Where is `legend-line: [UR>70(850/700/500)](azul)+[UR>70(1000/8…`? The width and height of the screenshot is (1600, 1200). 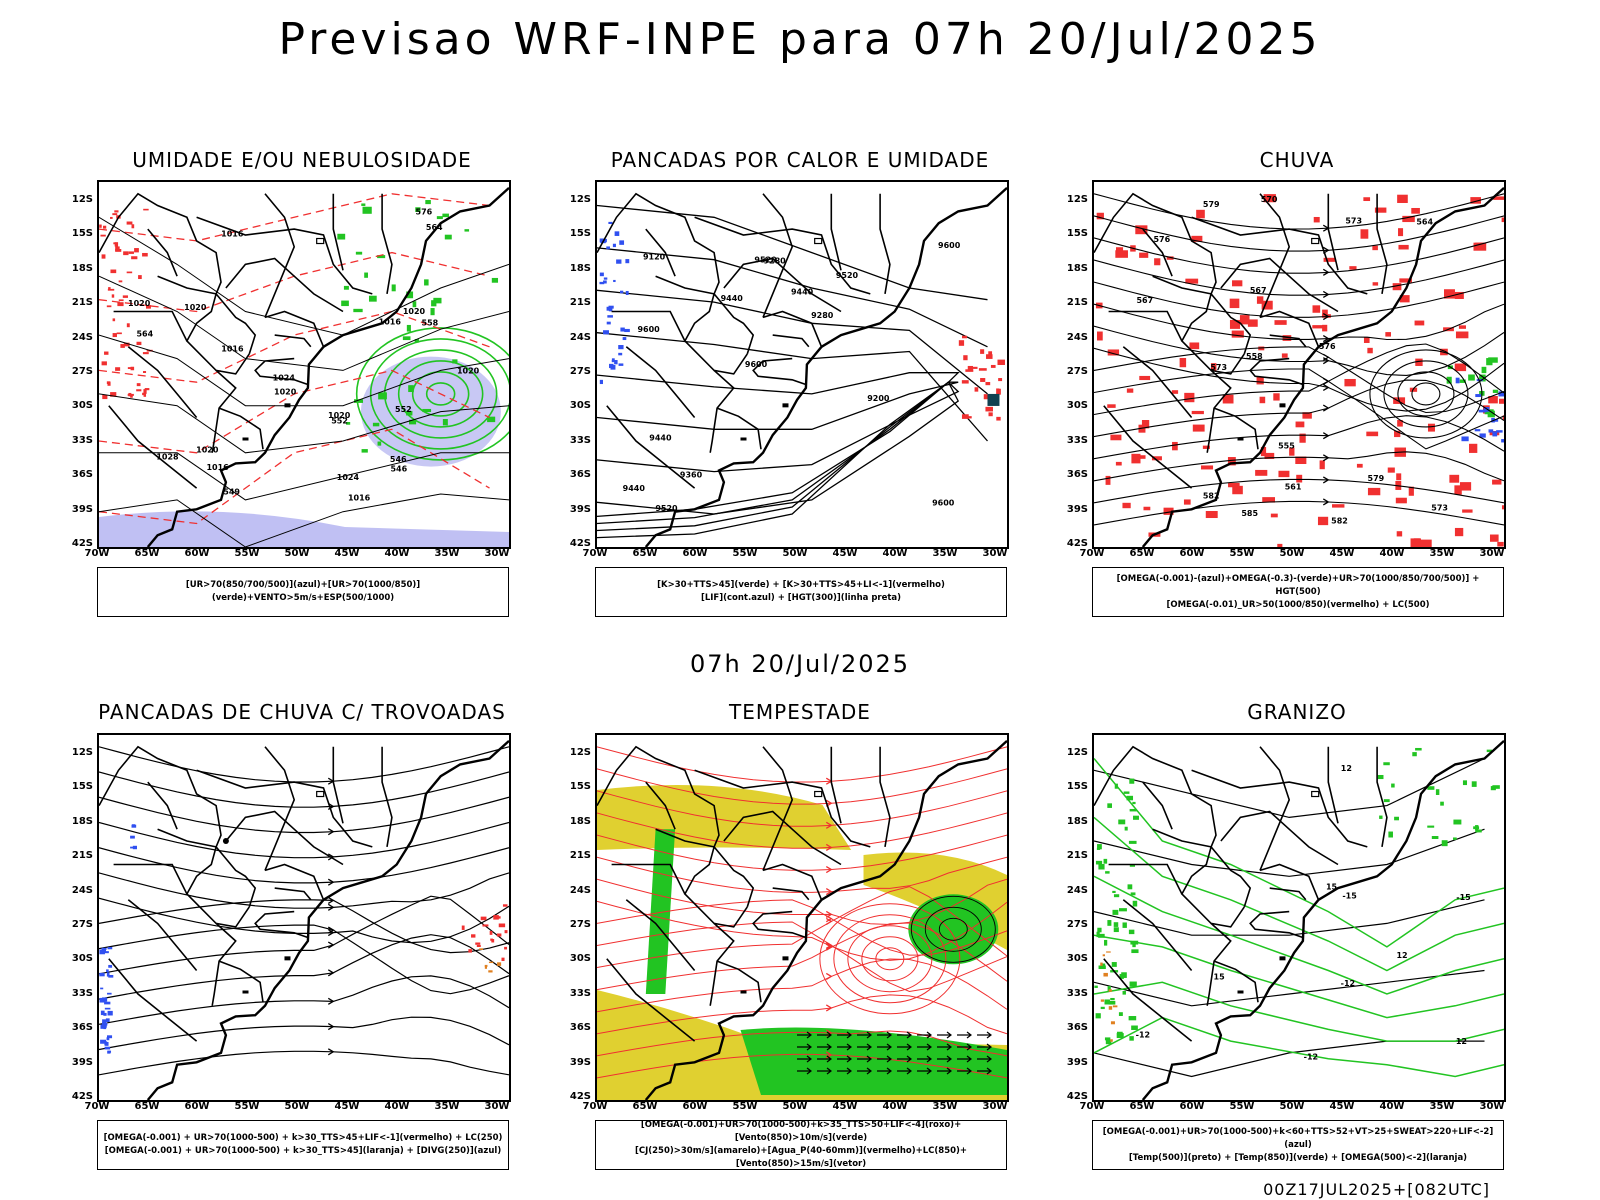
legend-line: [UR>70(850/700/500)](azul)+[UR>70(1000/8… is located at coordinates (303, 591).